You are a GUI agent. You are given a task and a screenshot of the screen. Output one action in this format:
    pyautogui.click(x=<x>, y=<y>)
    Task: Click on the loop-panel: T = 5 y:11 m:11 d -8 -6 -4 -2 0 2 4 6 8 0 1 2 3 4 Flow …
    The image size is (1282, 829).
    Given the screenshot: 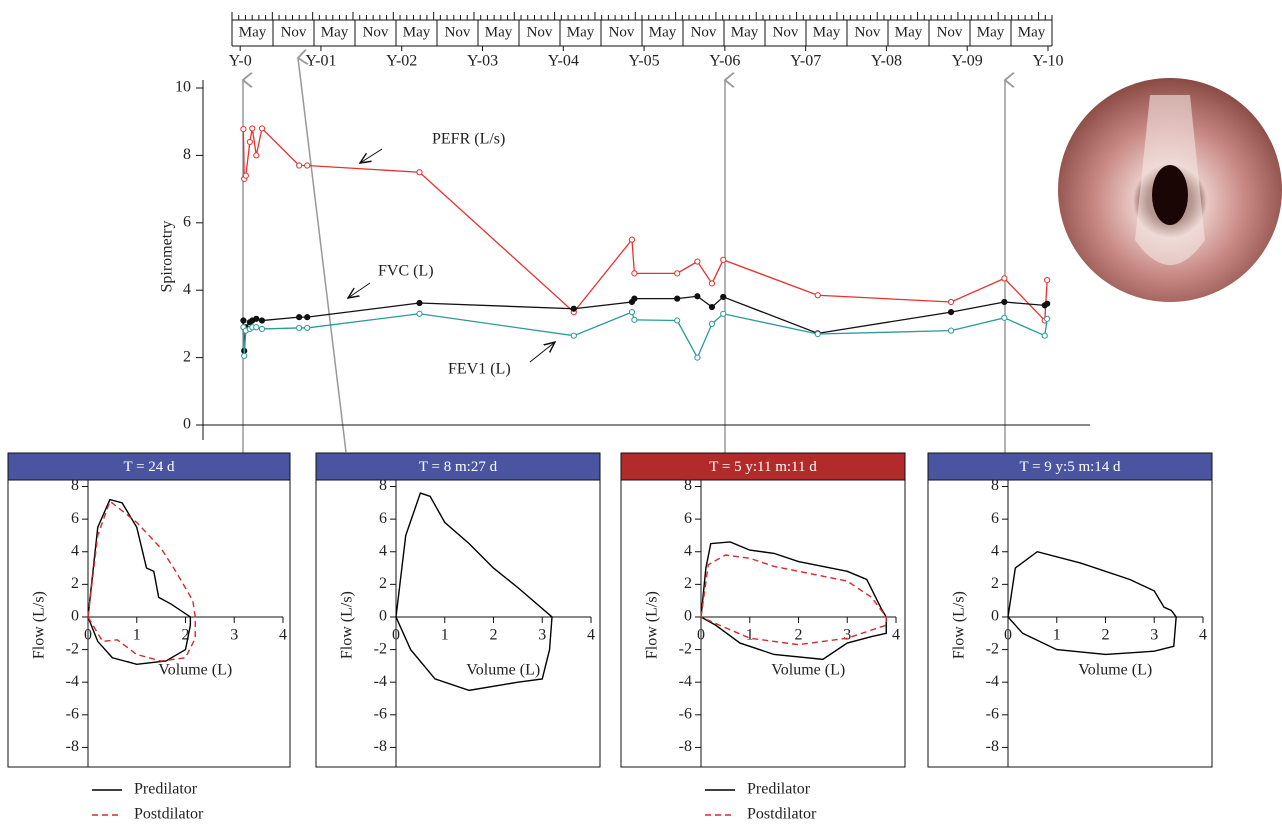 What is the action you would take?
    pyautogui.click(x=763, y=637)
    